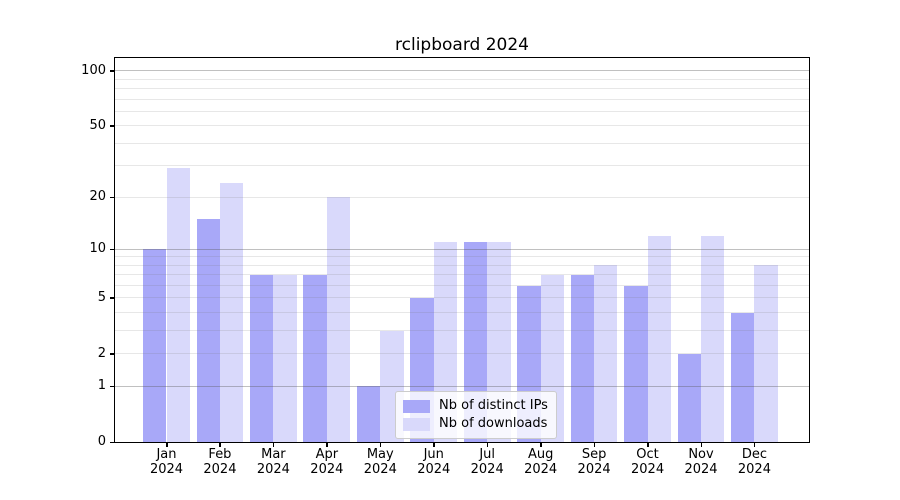  Describe the element at coordinates (493, 423) in the screenshot. I see `legend-label: Nb of downloads` at that location.